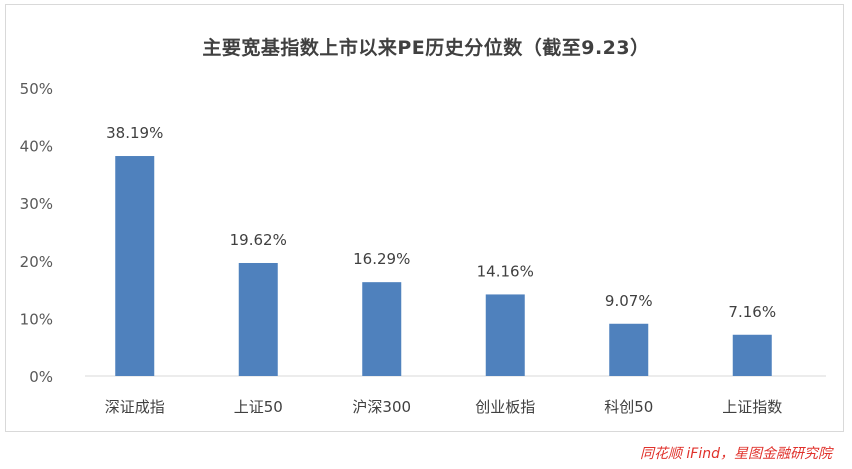  What do you see at coordinates (36, 262) in the screenshot?
I see `y-tick-label: 20%` at bounding box center [36, 262].